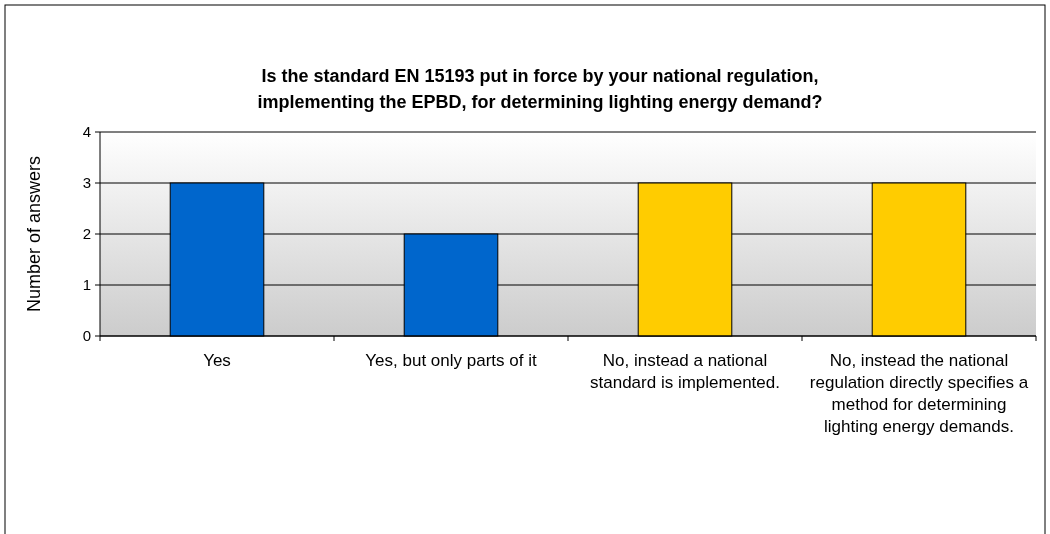 This screenshot has width=1050, height=534. What do you see at coordinates (217, 360) in the screenshot?
I see `x-tick-label: Yes` at bounding box center [217, 360].